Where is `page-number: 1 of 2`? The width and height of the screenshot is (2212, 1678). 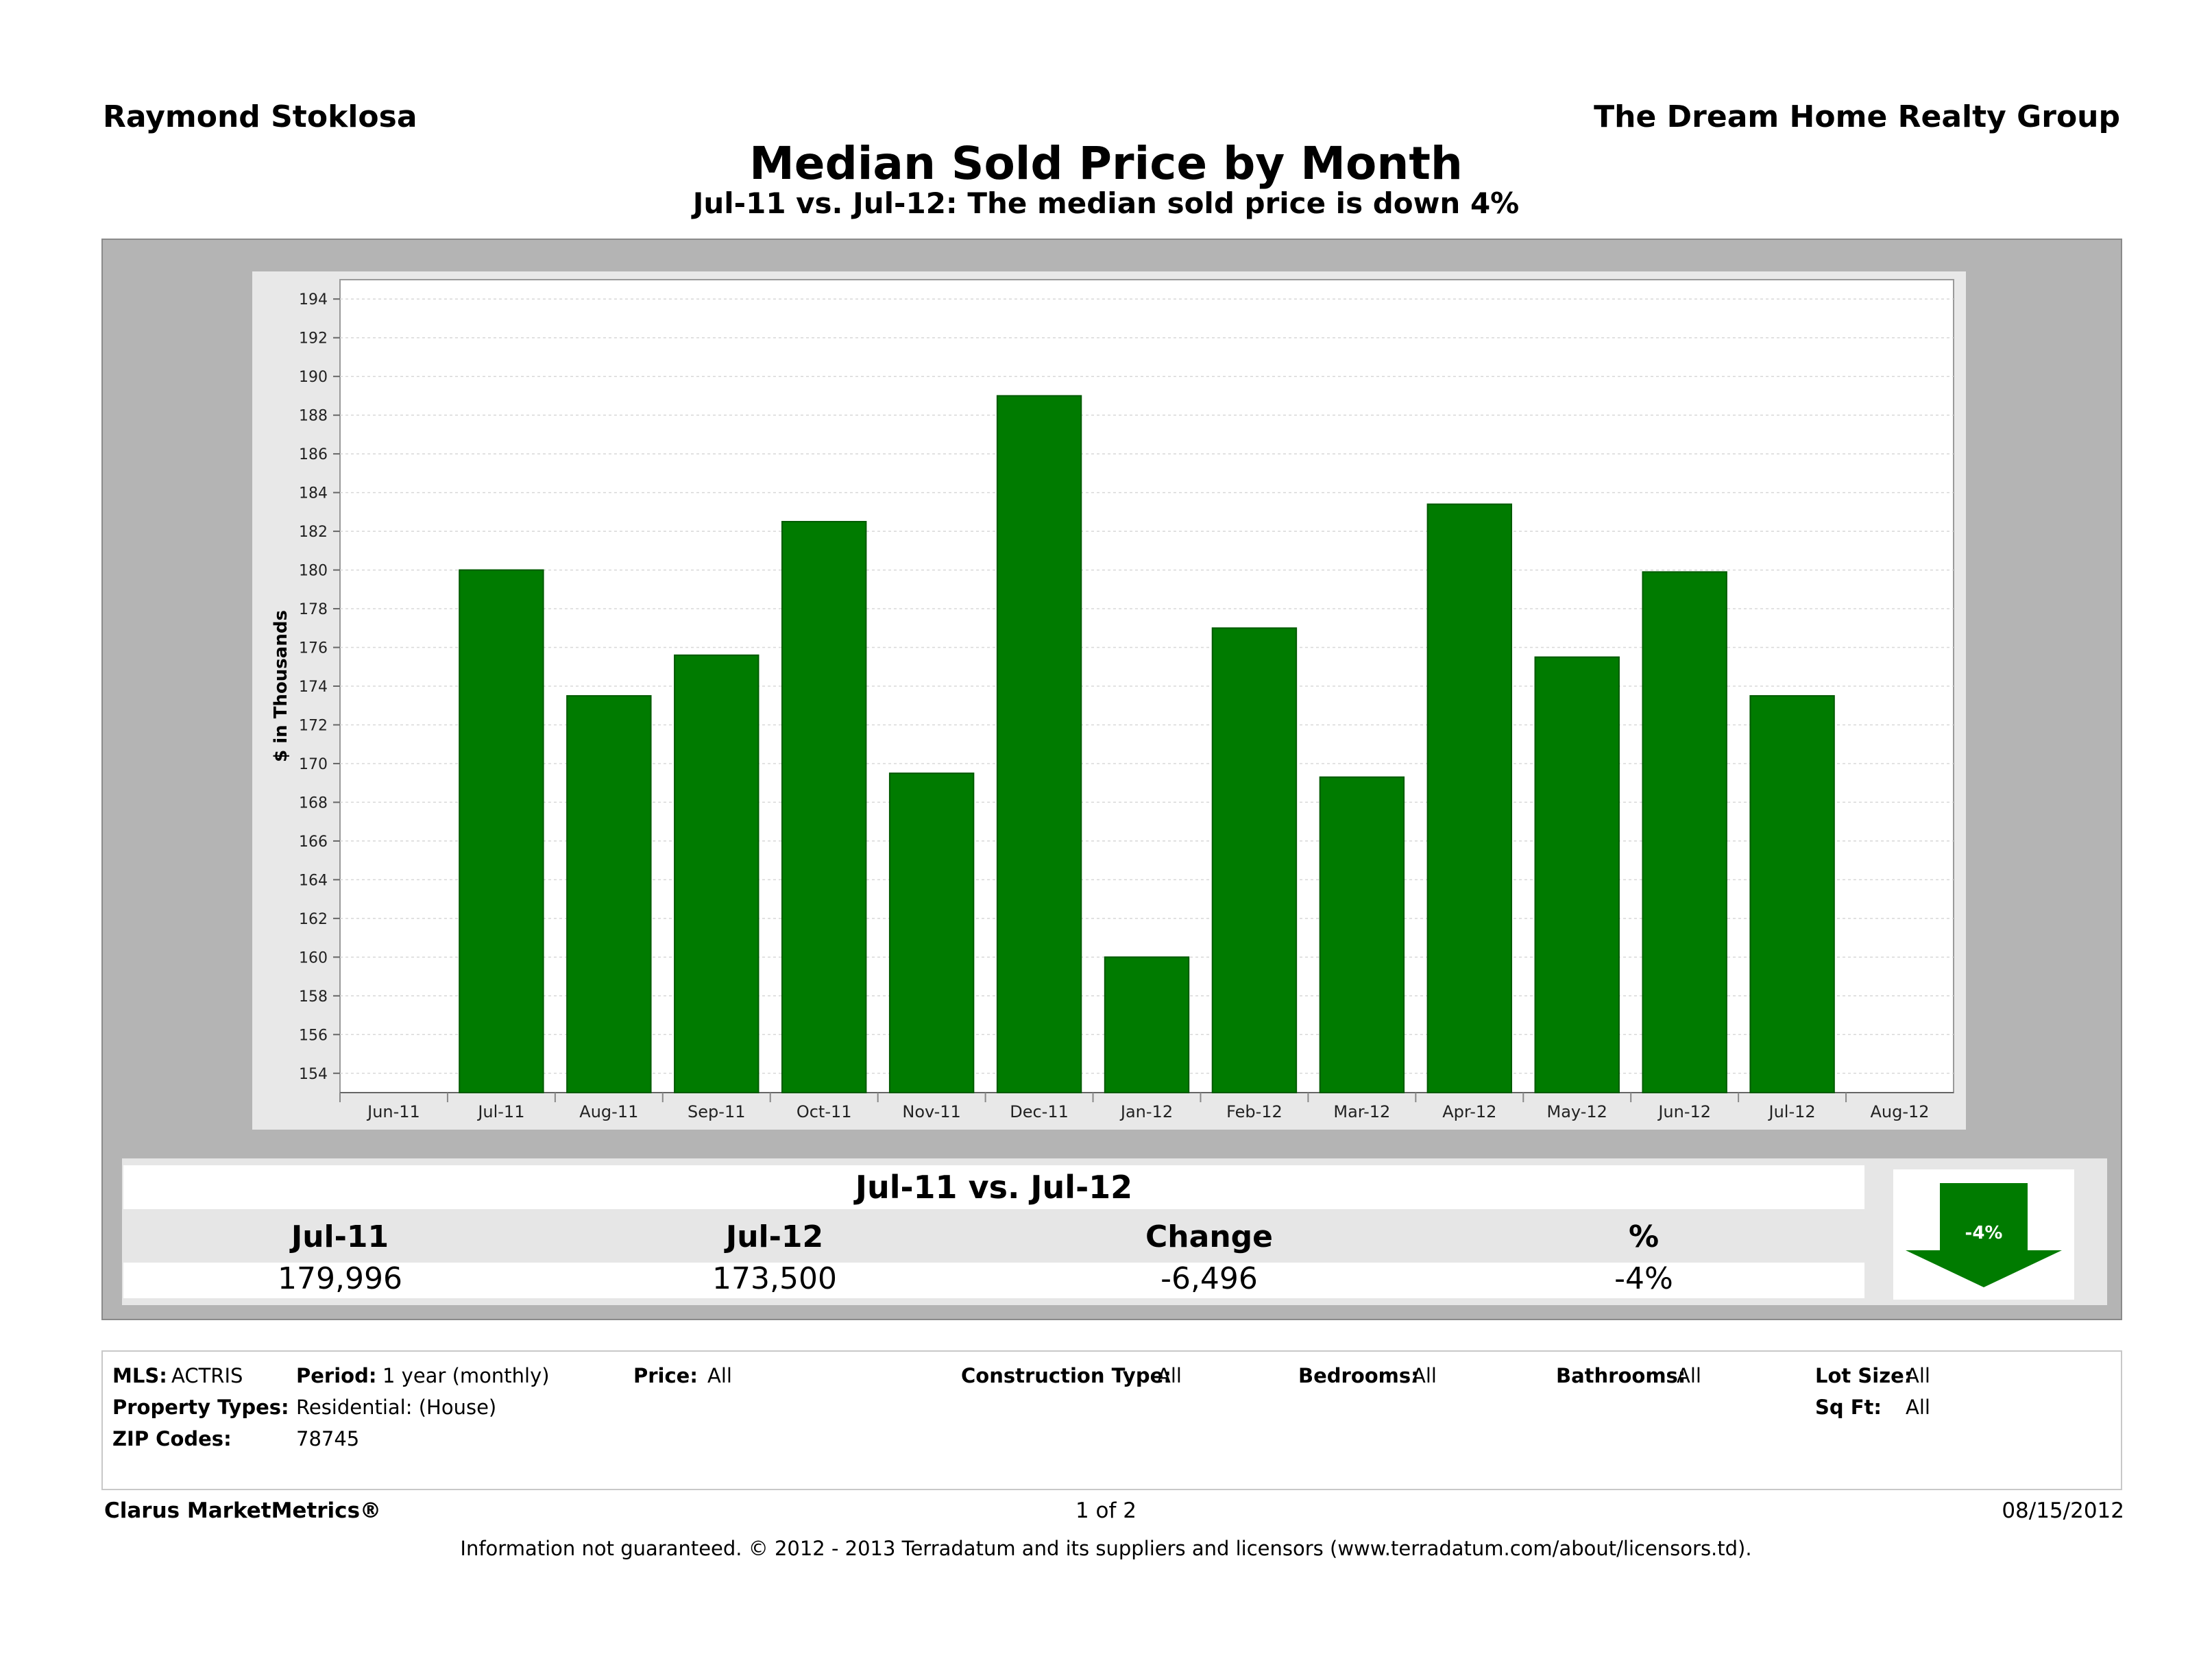
page-number: 1 of 2 is located at coordinates (1106, 1510).